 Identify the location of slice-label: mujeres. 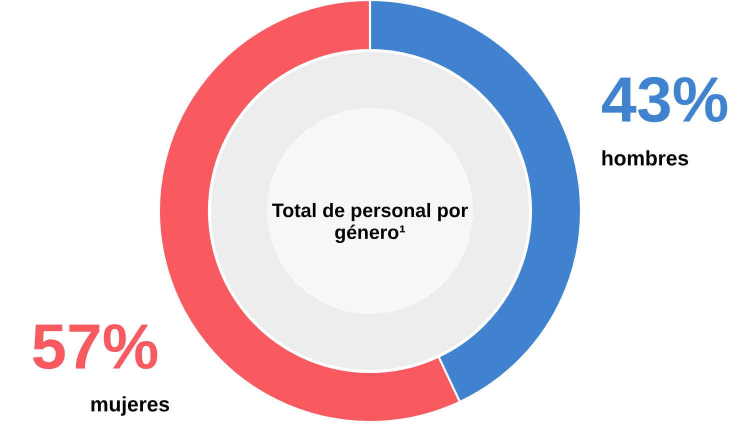
(130, 406).